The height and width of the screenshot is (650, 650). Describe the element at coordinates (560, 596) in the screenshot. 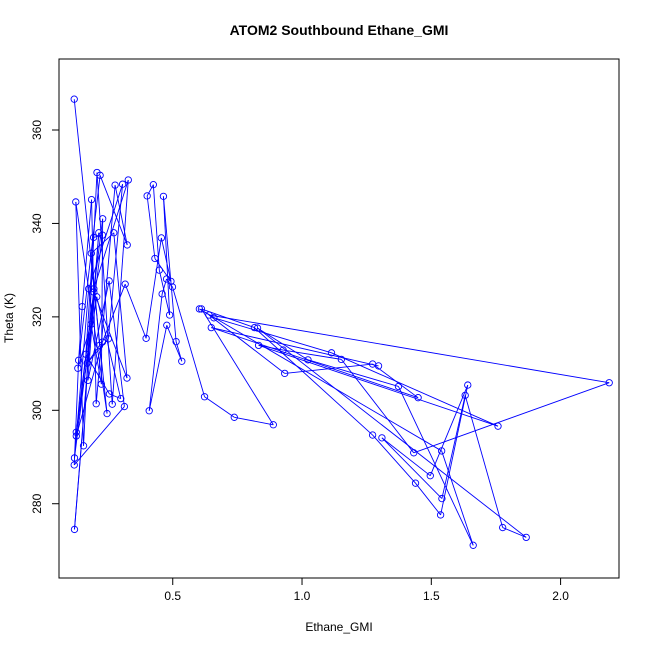

I see `x-tick-label: 2.0` at that location.